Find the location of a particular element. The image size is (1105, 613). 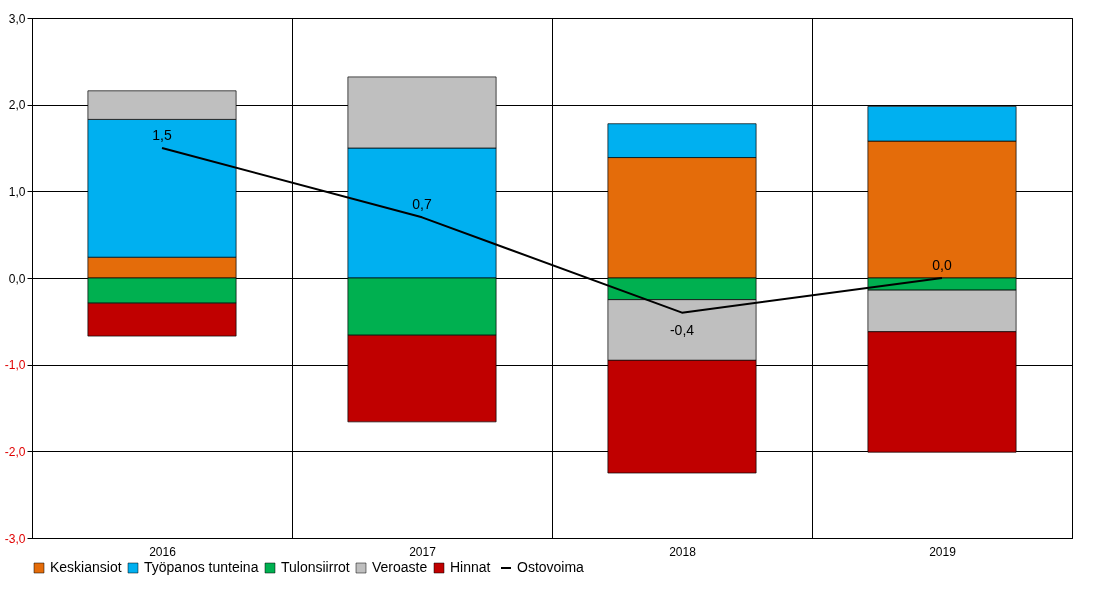

y-tick-label: -3,0 is located at coordinates (15, 538).